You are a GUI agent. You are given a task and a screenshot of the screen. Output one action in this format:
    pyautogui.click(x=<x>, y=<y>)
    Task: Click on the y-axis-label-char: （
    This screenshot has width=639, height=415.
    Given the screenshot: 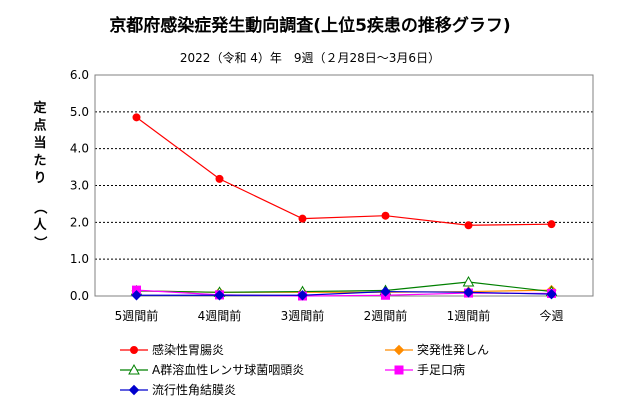 What is the action you would take?
    pyautogui.click(x=40, y=207)
    